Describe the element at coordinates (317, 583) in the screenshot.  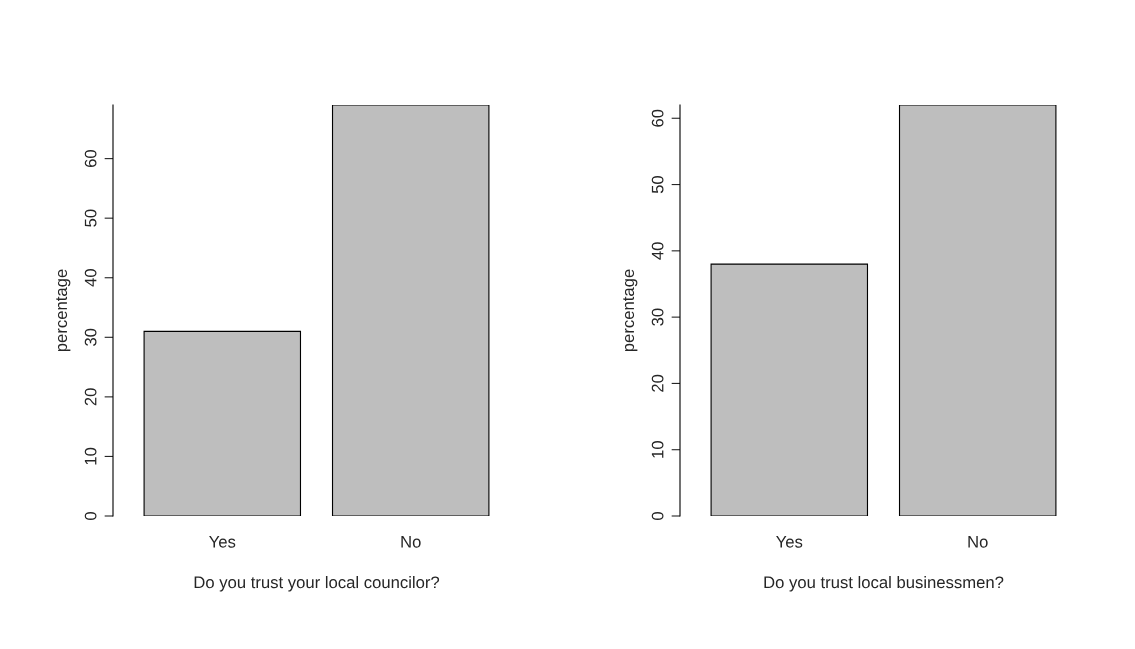
I see `x-axis-title: Do you trust your local councilor?` at that location.